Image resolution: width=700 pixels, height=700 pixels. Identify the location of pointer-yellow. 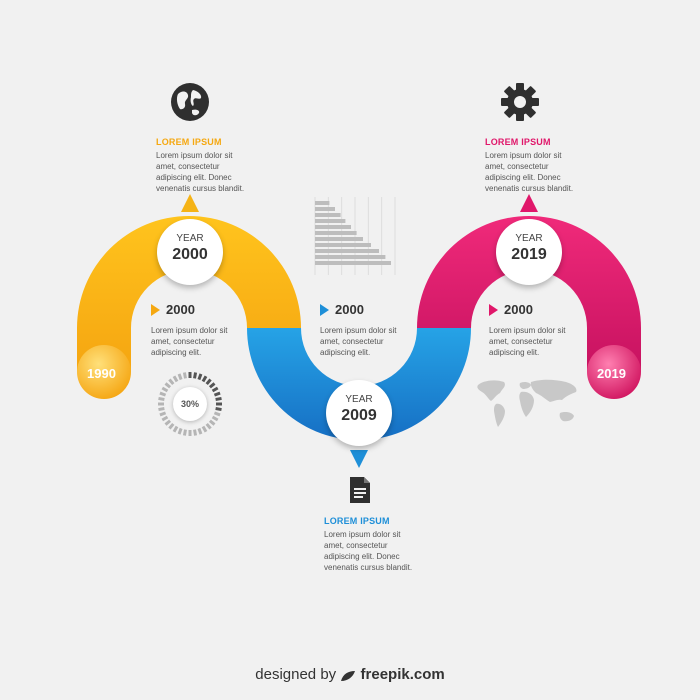
(190, 203).